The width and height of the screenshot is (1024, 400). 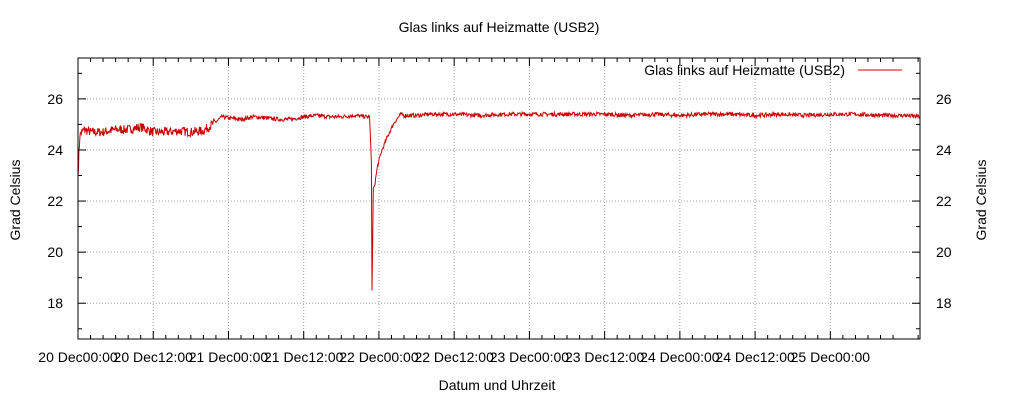 What do you see at coordinates (55, 201) in the screenshot?
I see `y-tick-label: 22` at bounding box center [55, 201].